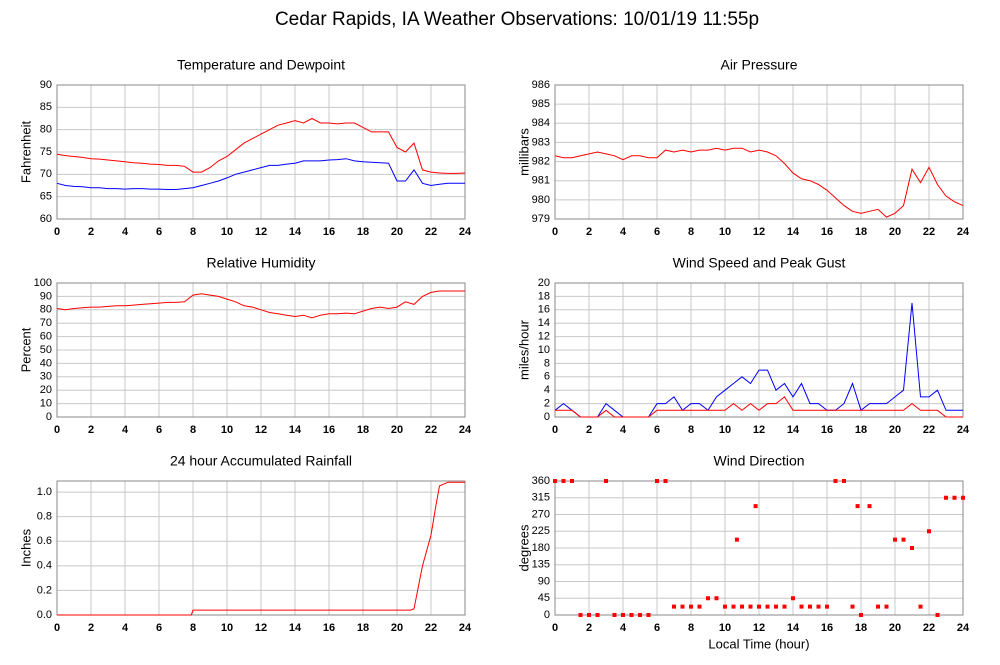 The height and width of the screenshot is (665, 1000). I want to click on y-tick-label: 270, so click(541, 514).